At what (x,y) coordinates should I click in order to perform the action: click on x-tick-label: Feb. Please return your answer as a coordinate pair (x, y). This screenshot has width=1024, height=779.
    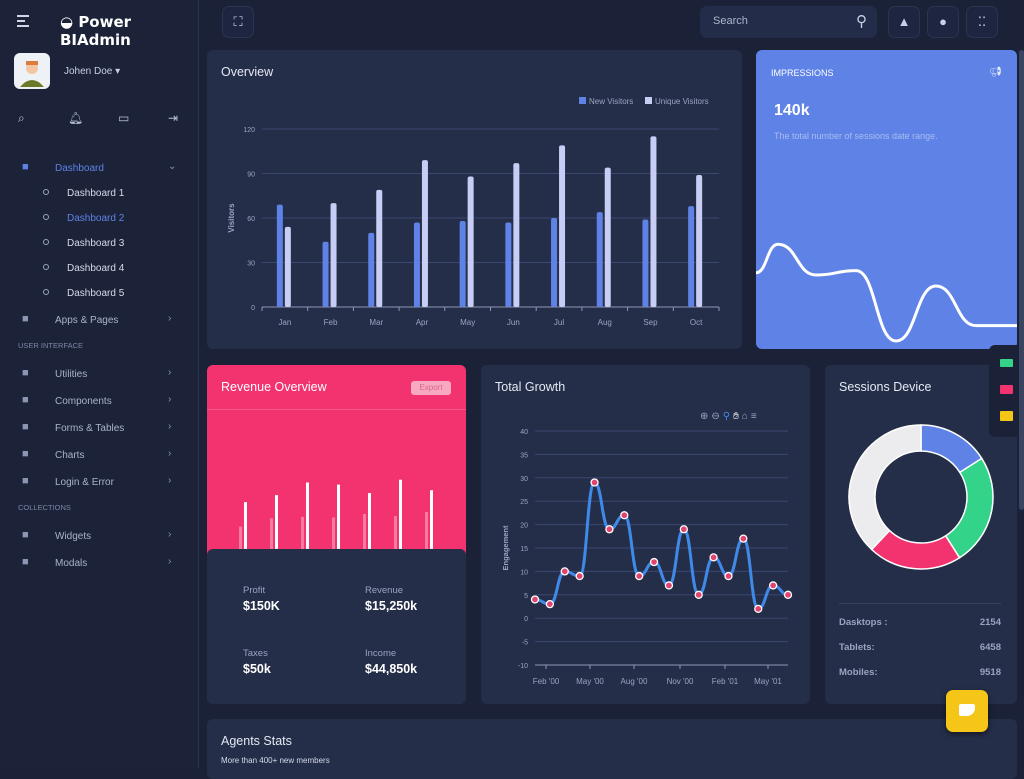
    Looking at the image, I should click on (331, 322).